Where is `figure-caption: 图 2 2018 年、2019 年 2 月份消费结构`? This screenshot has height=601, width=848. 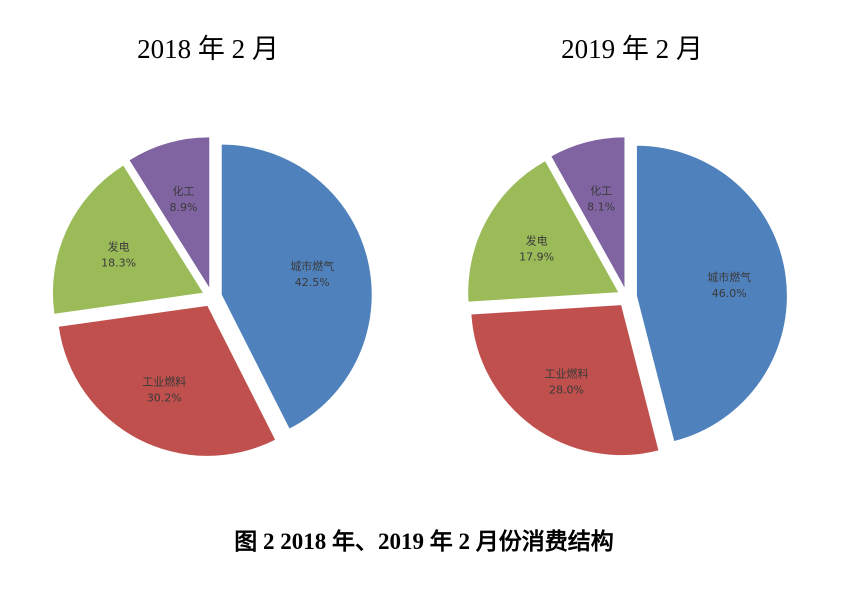
figure-caption: 图 2 2018 年、2019 年 2 月份消费结构 is located at coordinates (424, 541).